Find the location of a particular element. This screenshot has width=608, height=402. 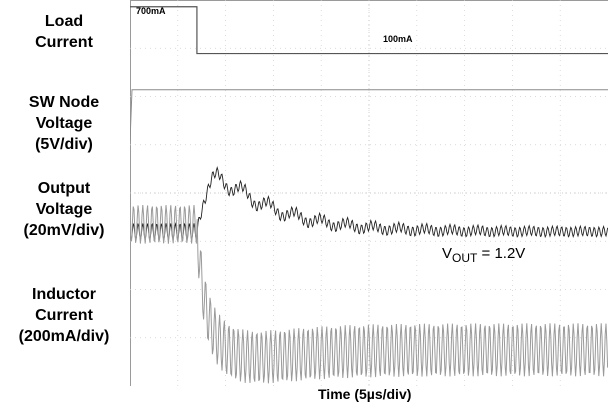

load-current-label: Load Current is located at coordinates (64, 32).